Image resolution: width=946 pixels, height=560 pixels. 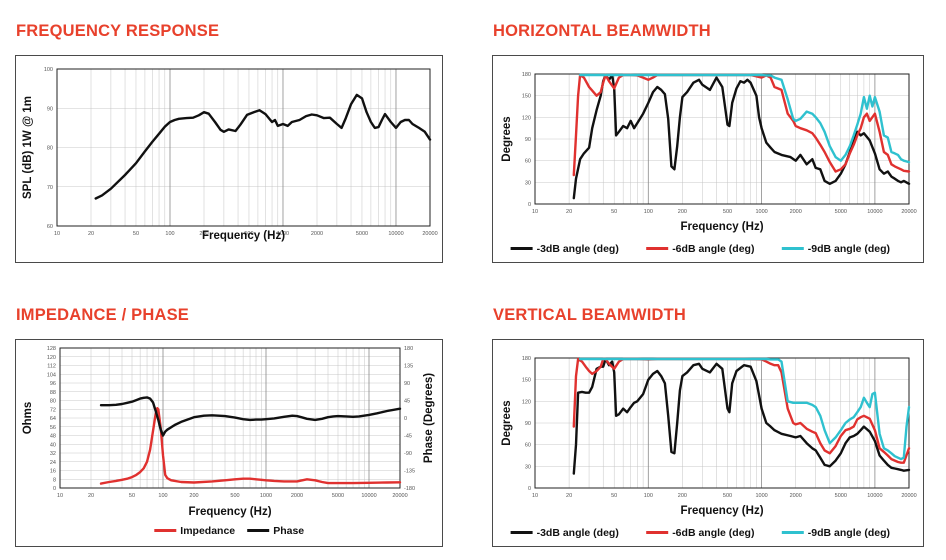 What do you see at coordinates (408, 367) in the screenshot?
I see `y-right-tick-label: 135` at bounding box center [408, 367].